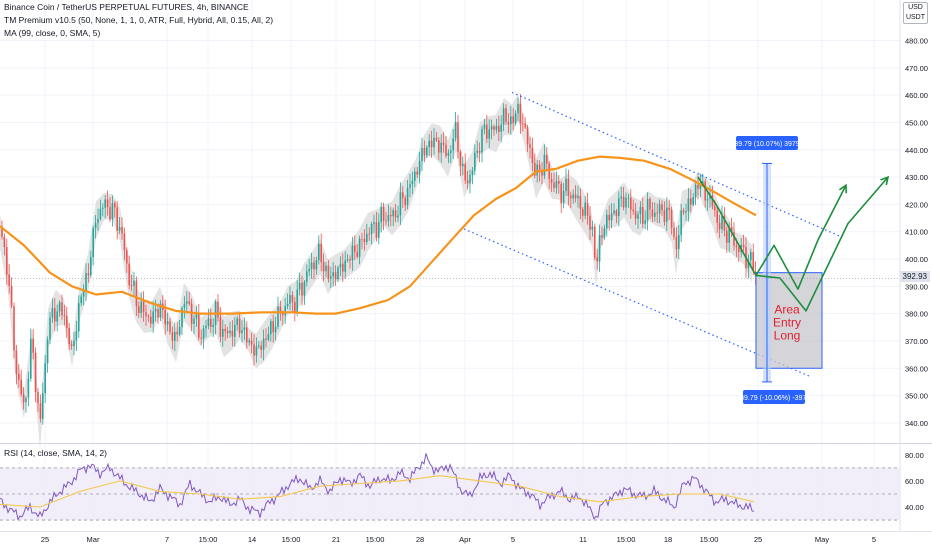  What do you see at coordinates (916, 314) in the screenshot?
I see `price-tick-label: 380.00` at bounding box center [916, 314].